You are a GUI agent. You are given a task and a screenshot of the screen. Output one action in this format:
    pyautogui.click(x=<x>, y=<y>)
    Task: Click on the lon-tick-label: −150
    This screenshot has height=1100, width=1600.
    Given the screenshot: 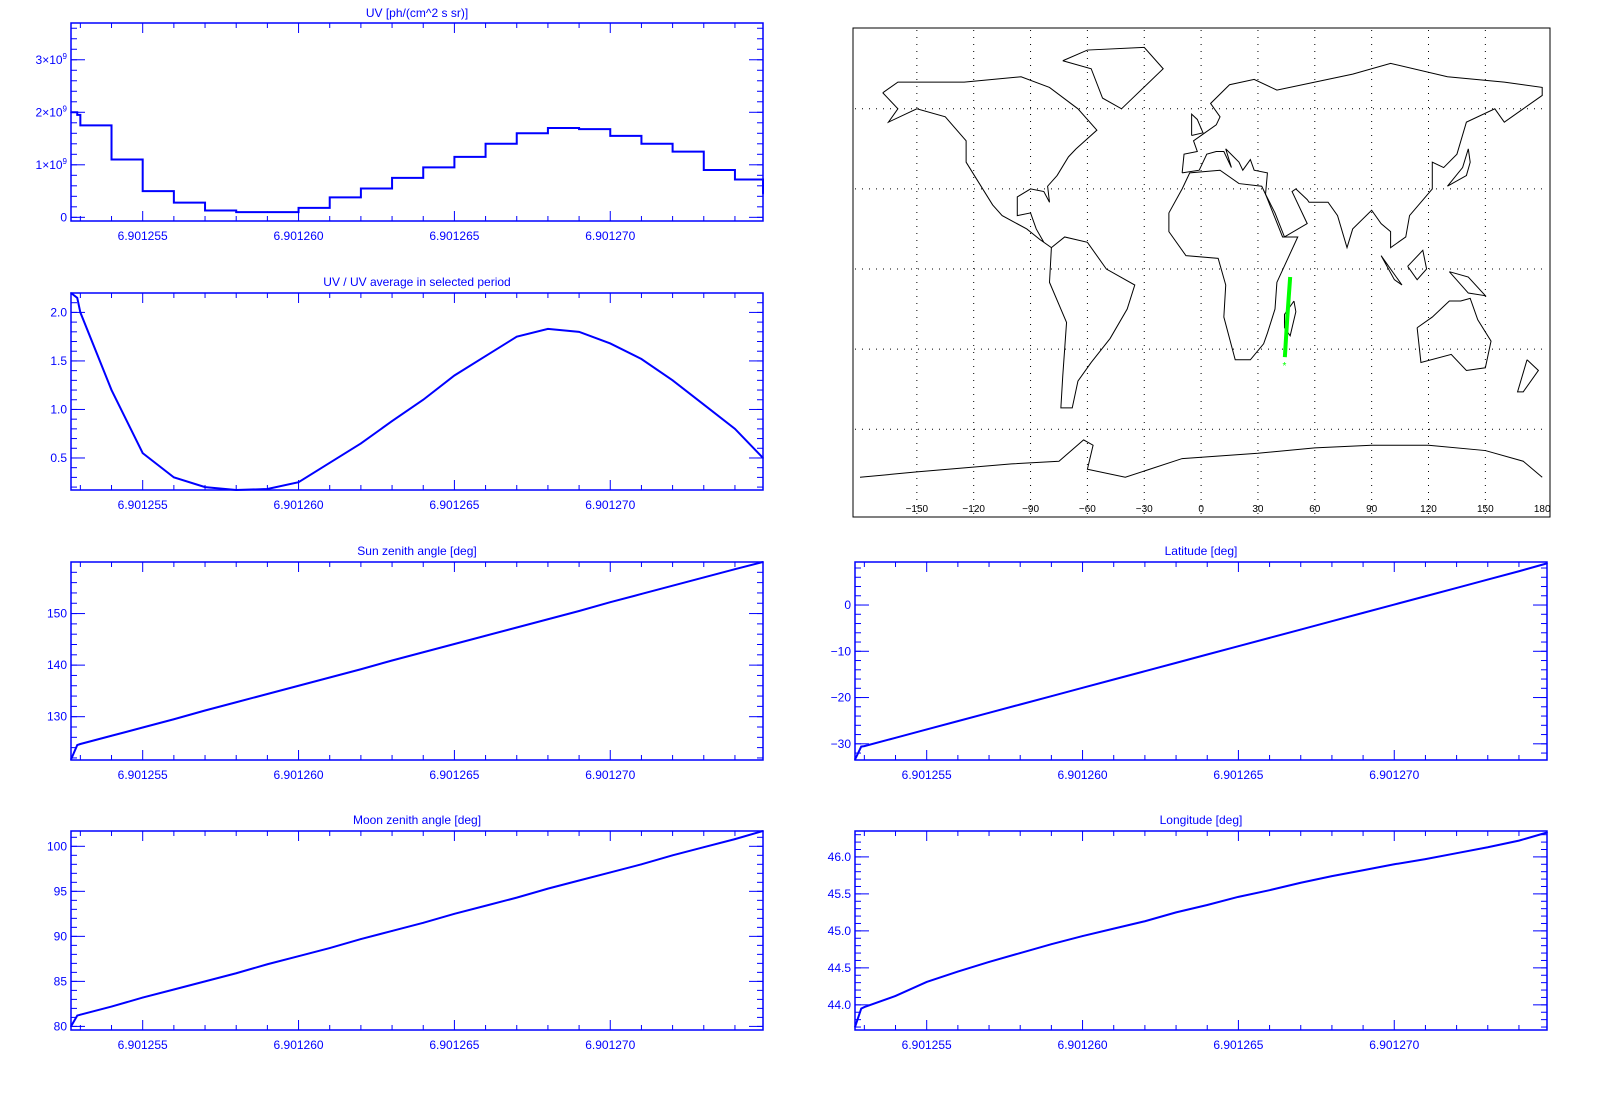 What is the action you would take?
    pyautogui.click(x=917, y=509)
    